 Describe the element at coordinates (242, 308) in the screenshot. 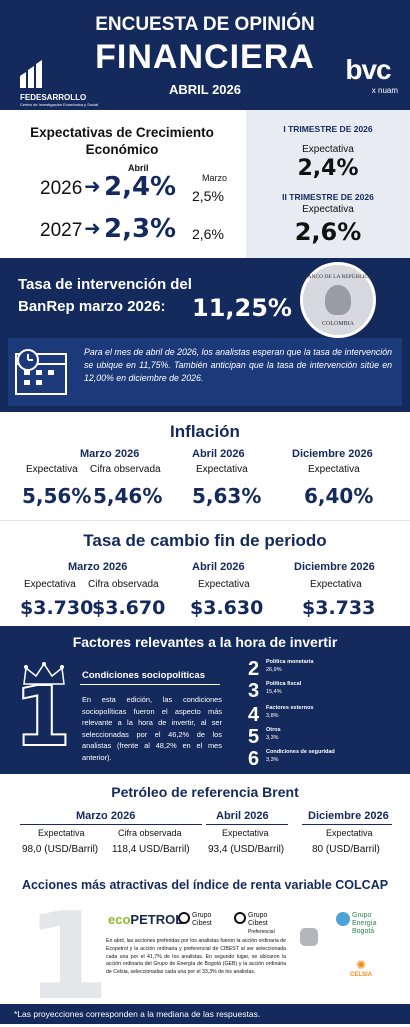

I see `banrep-rate: 11,25%` at that location.